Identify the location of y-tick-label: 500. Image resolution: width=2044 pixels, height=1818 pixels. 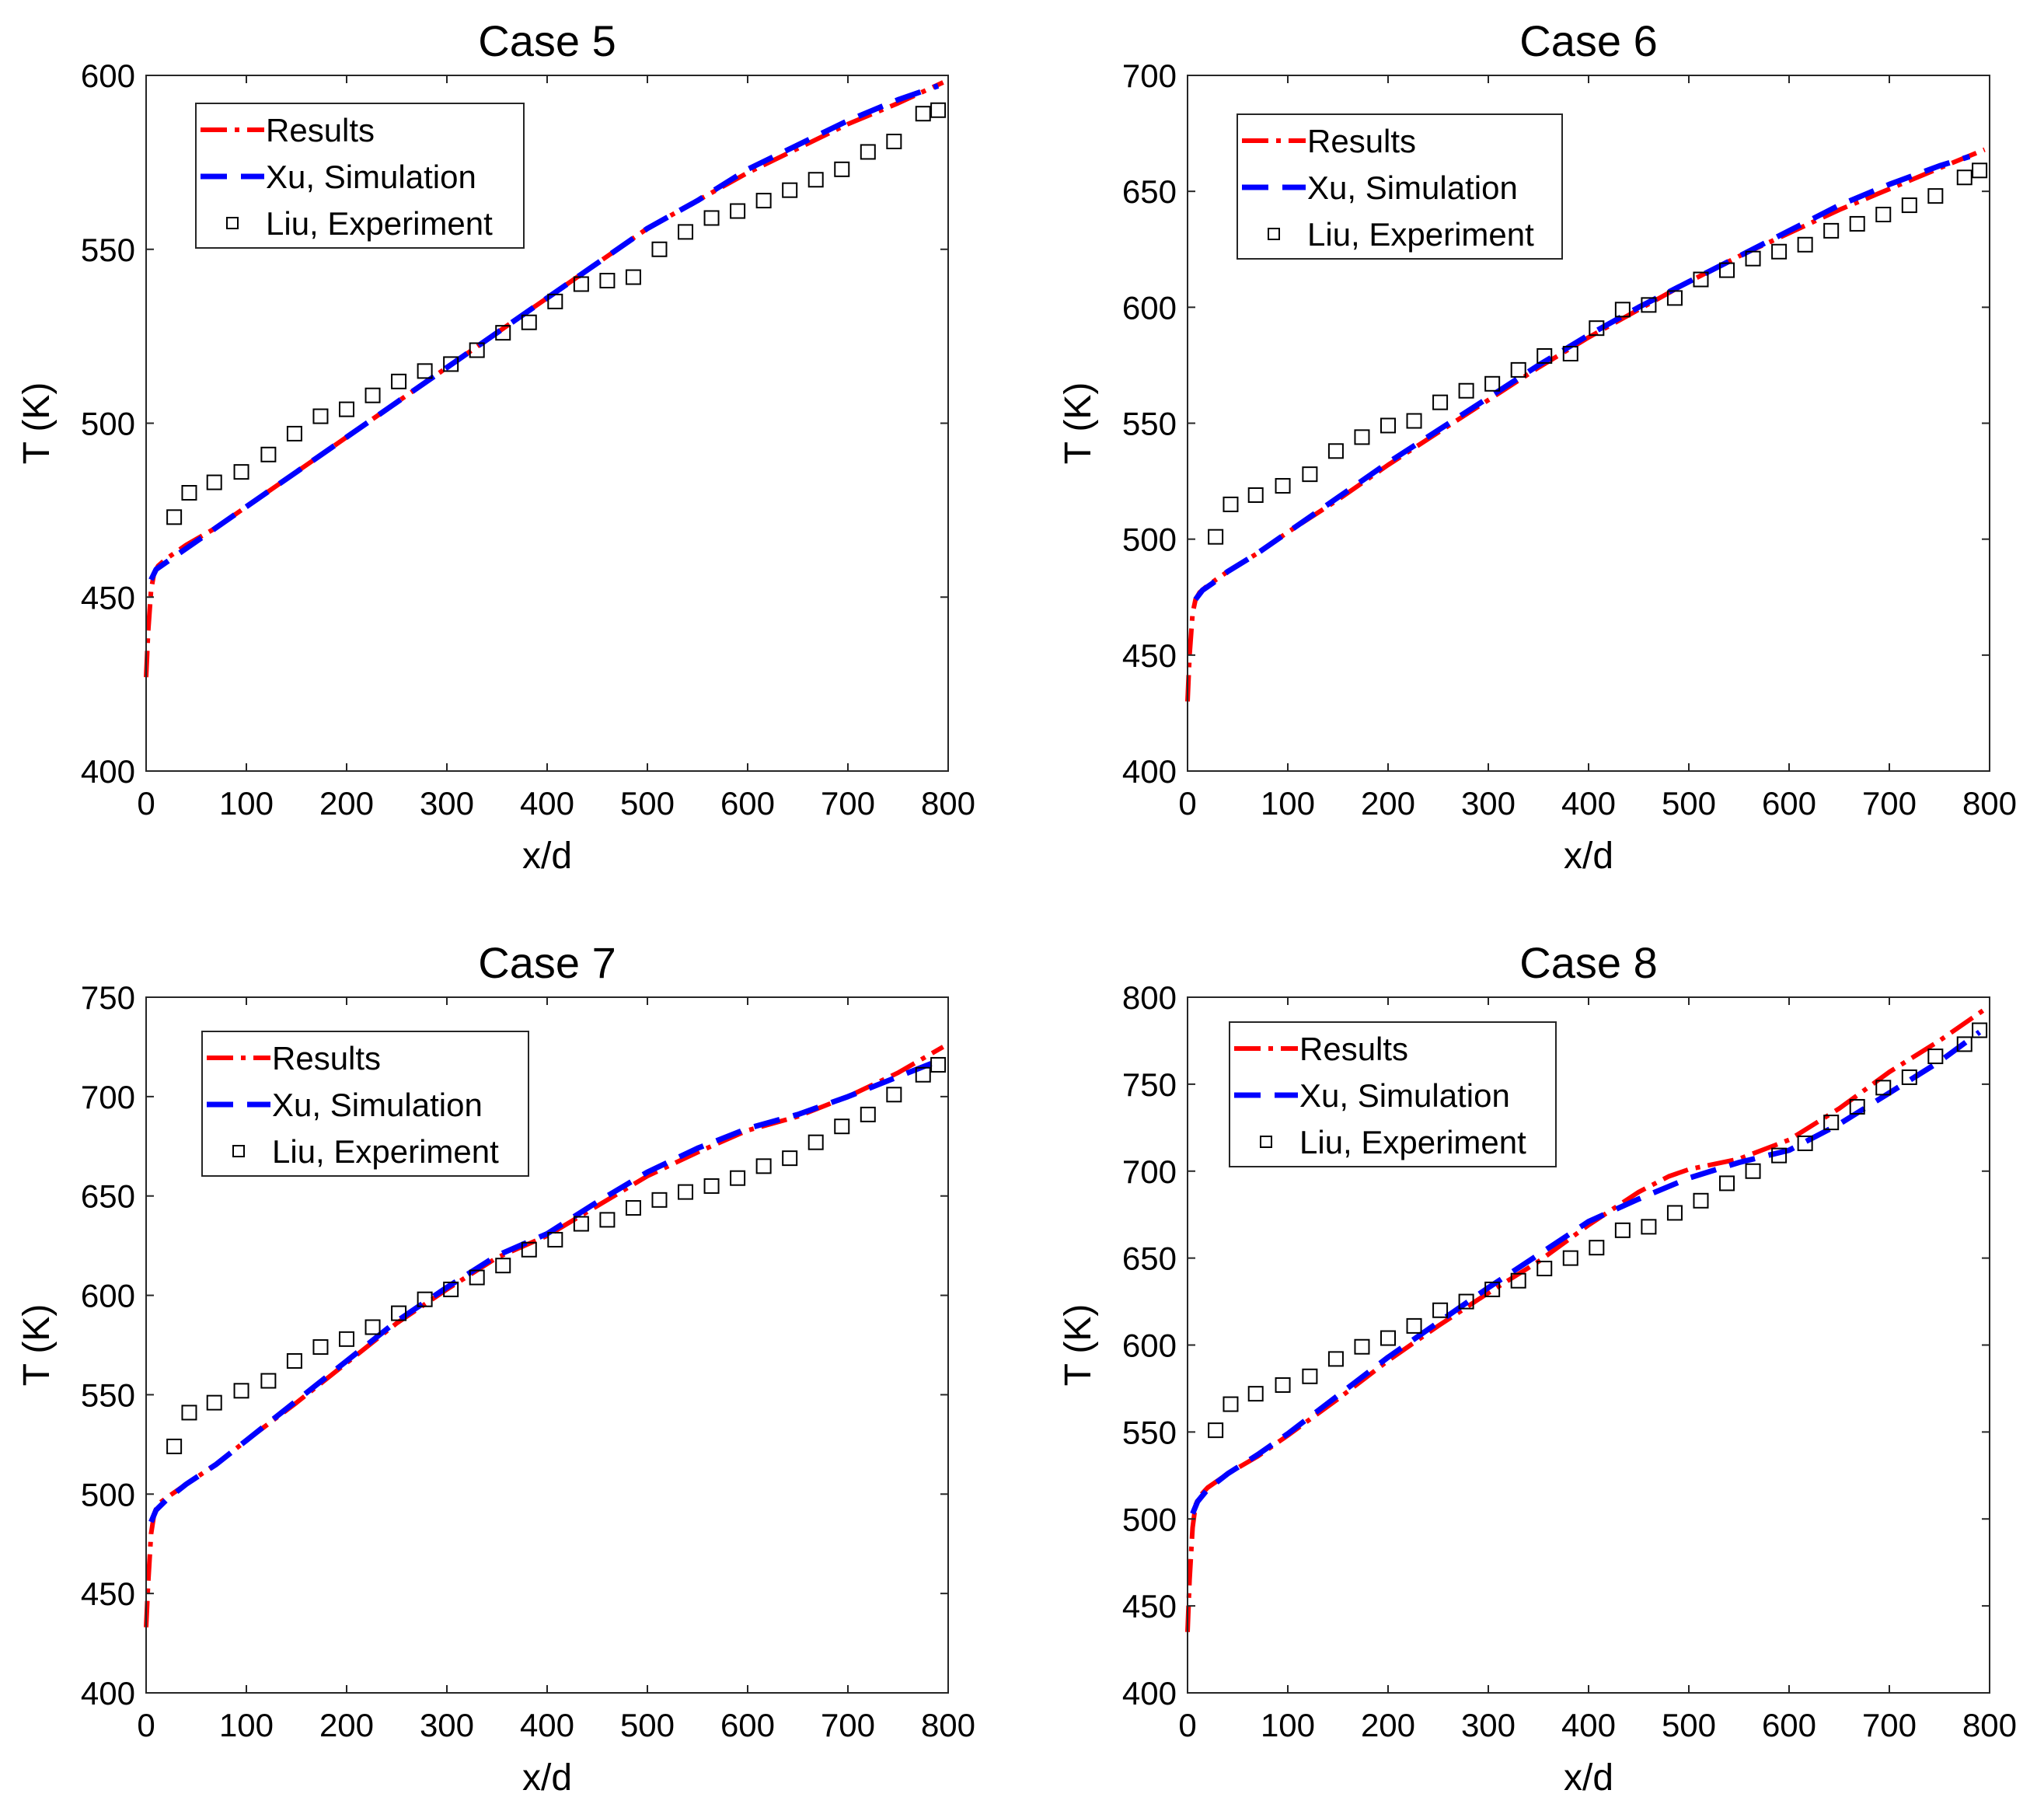
(108, 424).